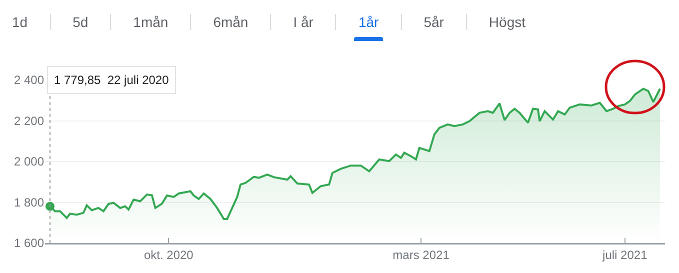 The image size is (679, 273). What do you see at coordinates (29, 161) in the screenshot?
I see `y-tick-label: 2 000` at bounding box center [29, 161].